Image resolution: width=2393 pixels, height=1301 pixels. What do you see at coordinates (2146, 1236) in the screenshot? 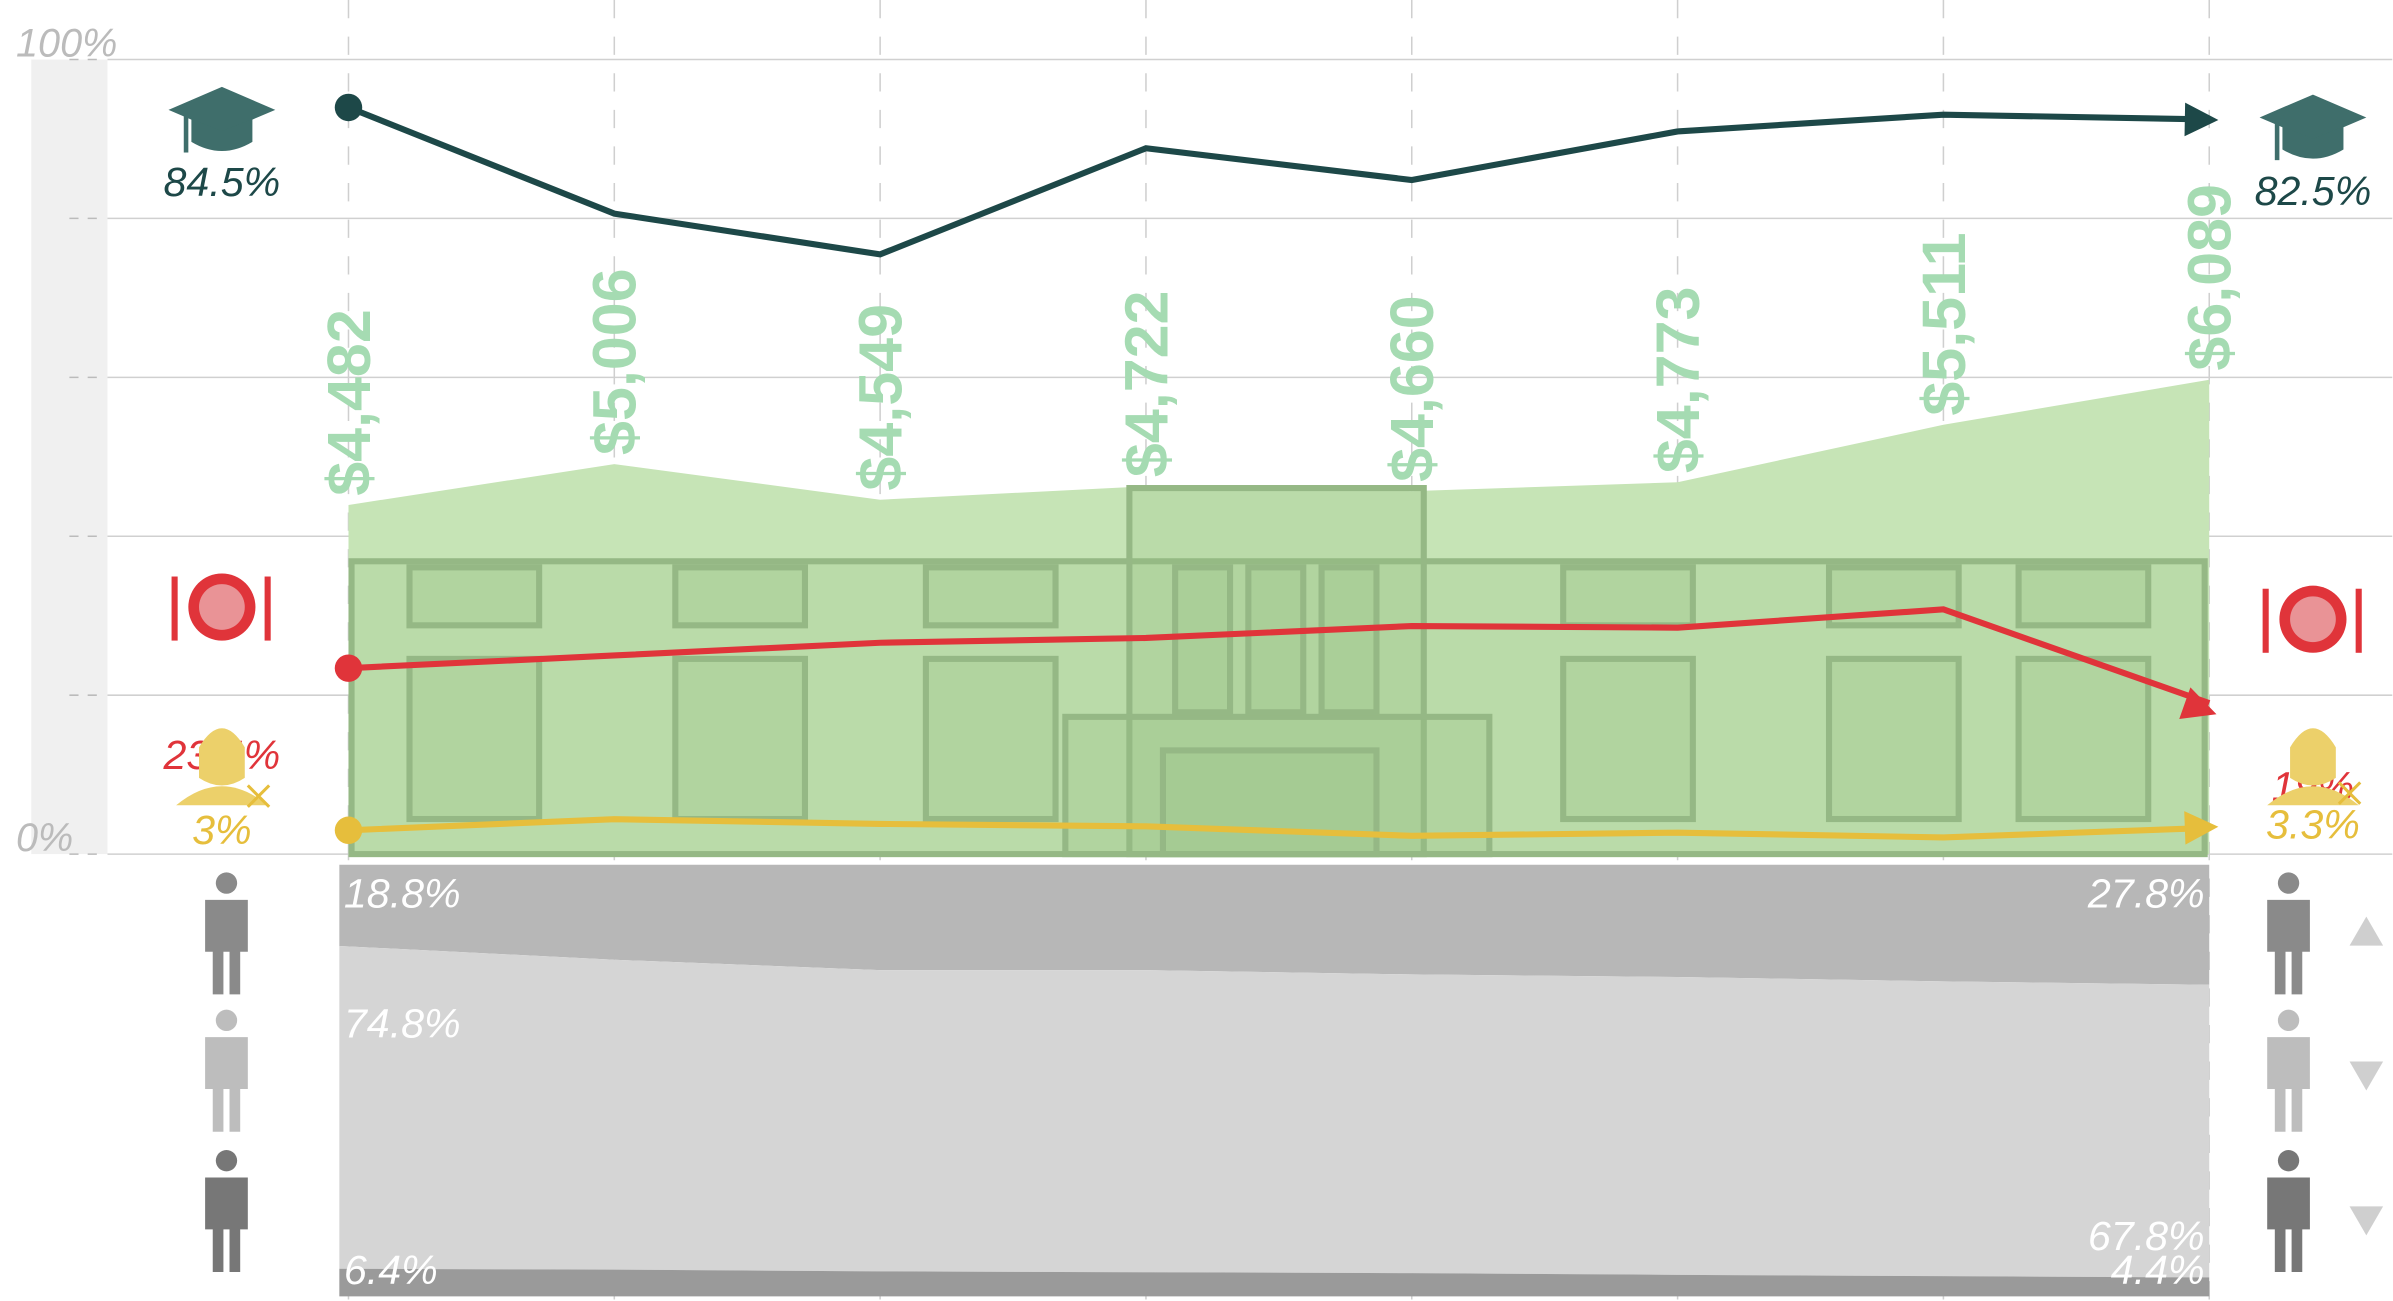
I see `stack-label: 67.8%` at bounding box center [2146, 1236].